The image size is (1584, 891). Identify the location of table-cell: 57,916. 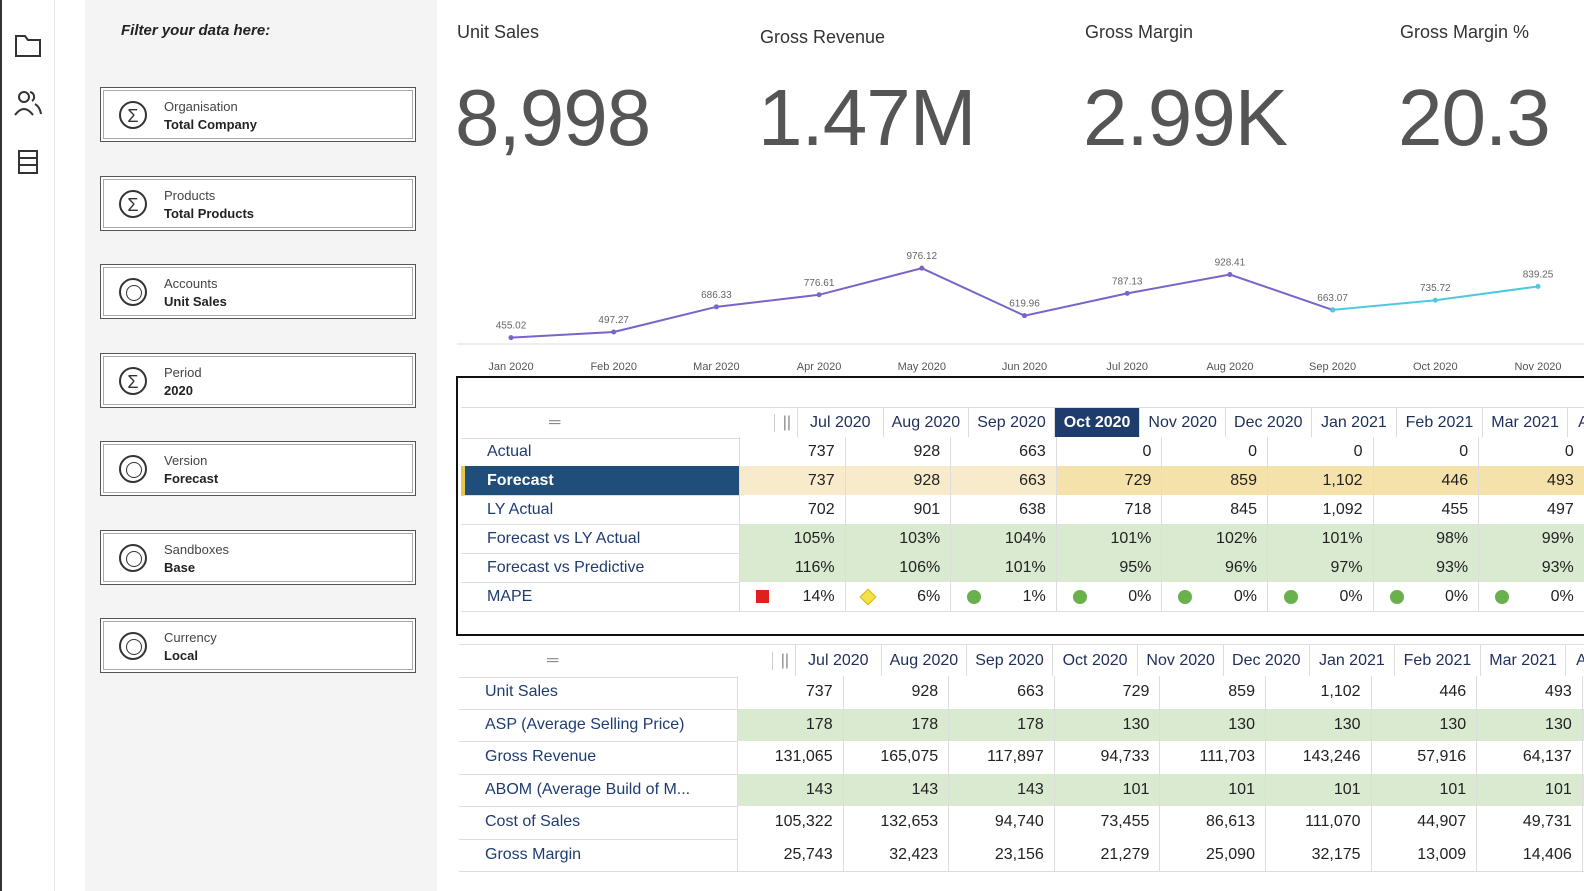
(1424, 758).